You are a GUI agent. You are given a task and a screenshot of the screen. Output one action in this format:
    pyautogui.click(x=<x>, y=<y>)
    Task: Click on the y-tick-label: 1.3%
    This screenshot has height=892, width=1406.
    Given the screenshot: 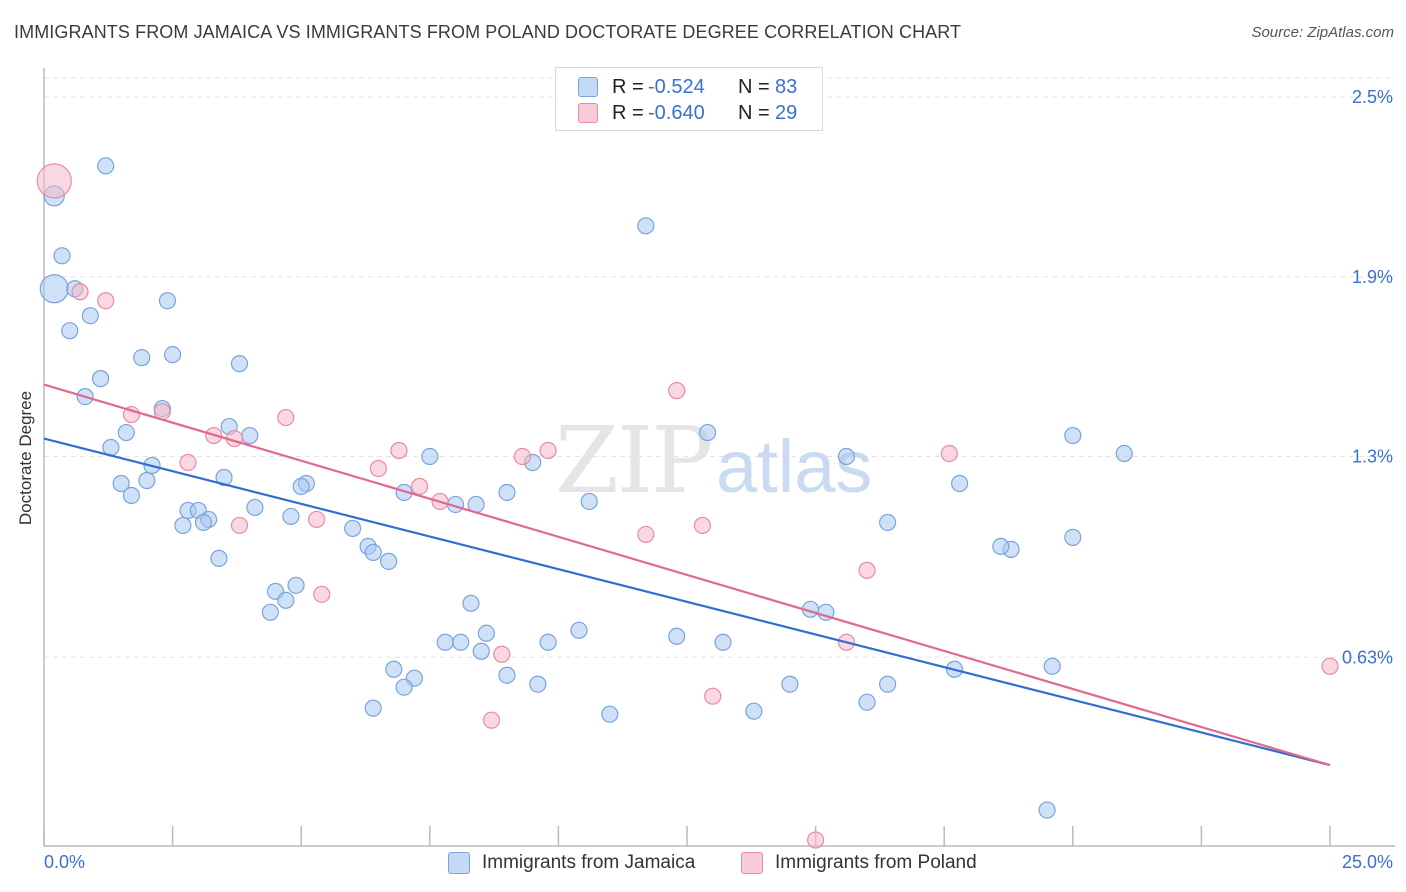 What is the action you would take?
    pyautogui.click(x=1372, y=457)
    